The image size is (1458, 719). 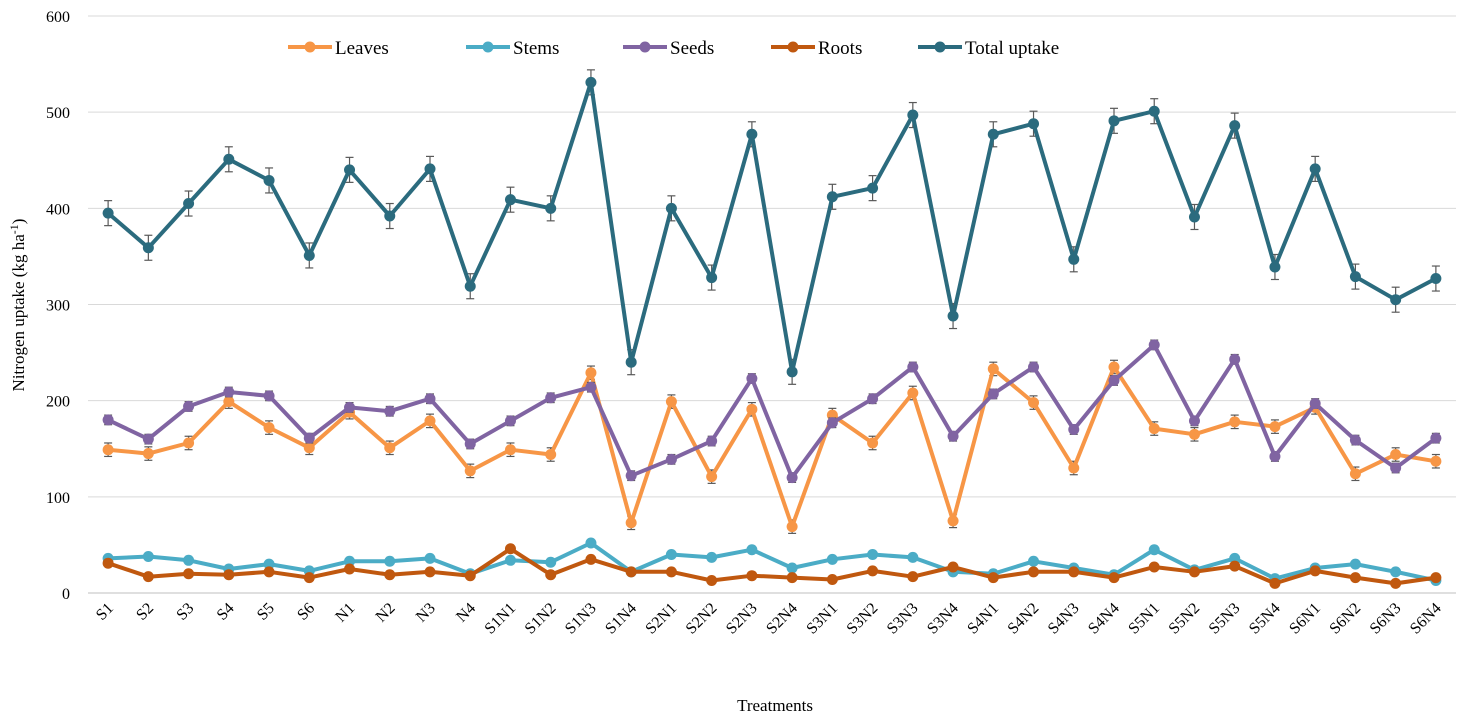 I want to click on x-tick-label: N1, so click(x=346, y=613).